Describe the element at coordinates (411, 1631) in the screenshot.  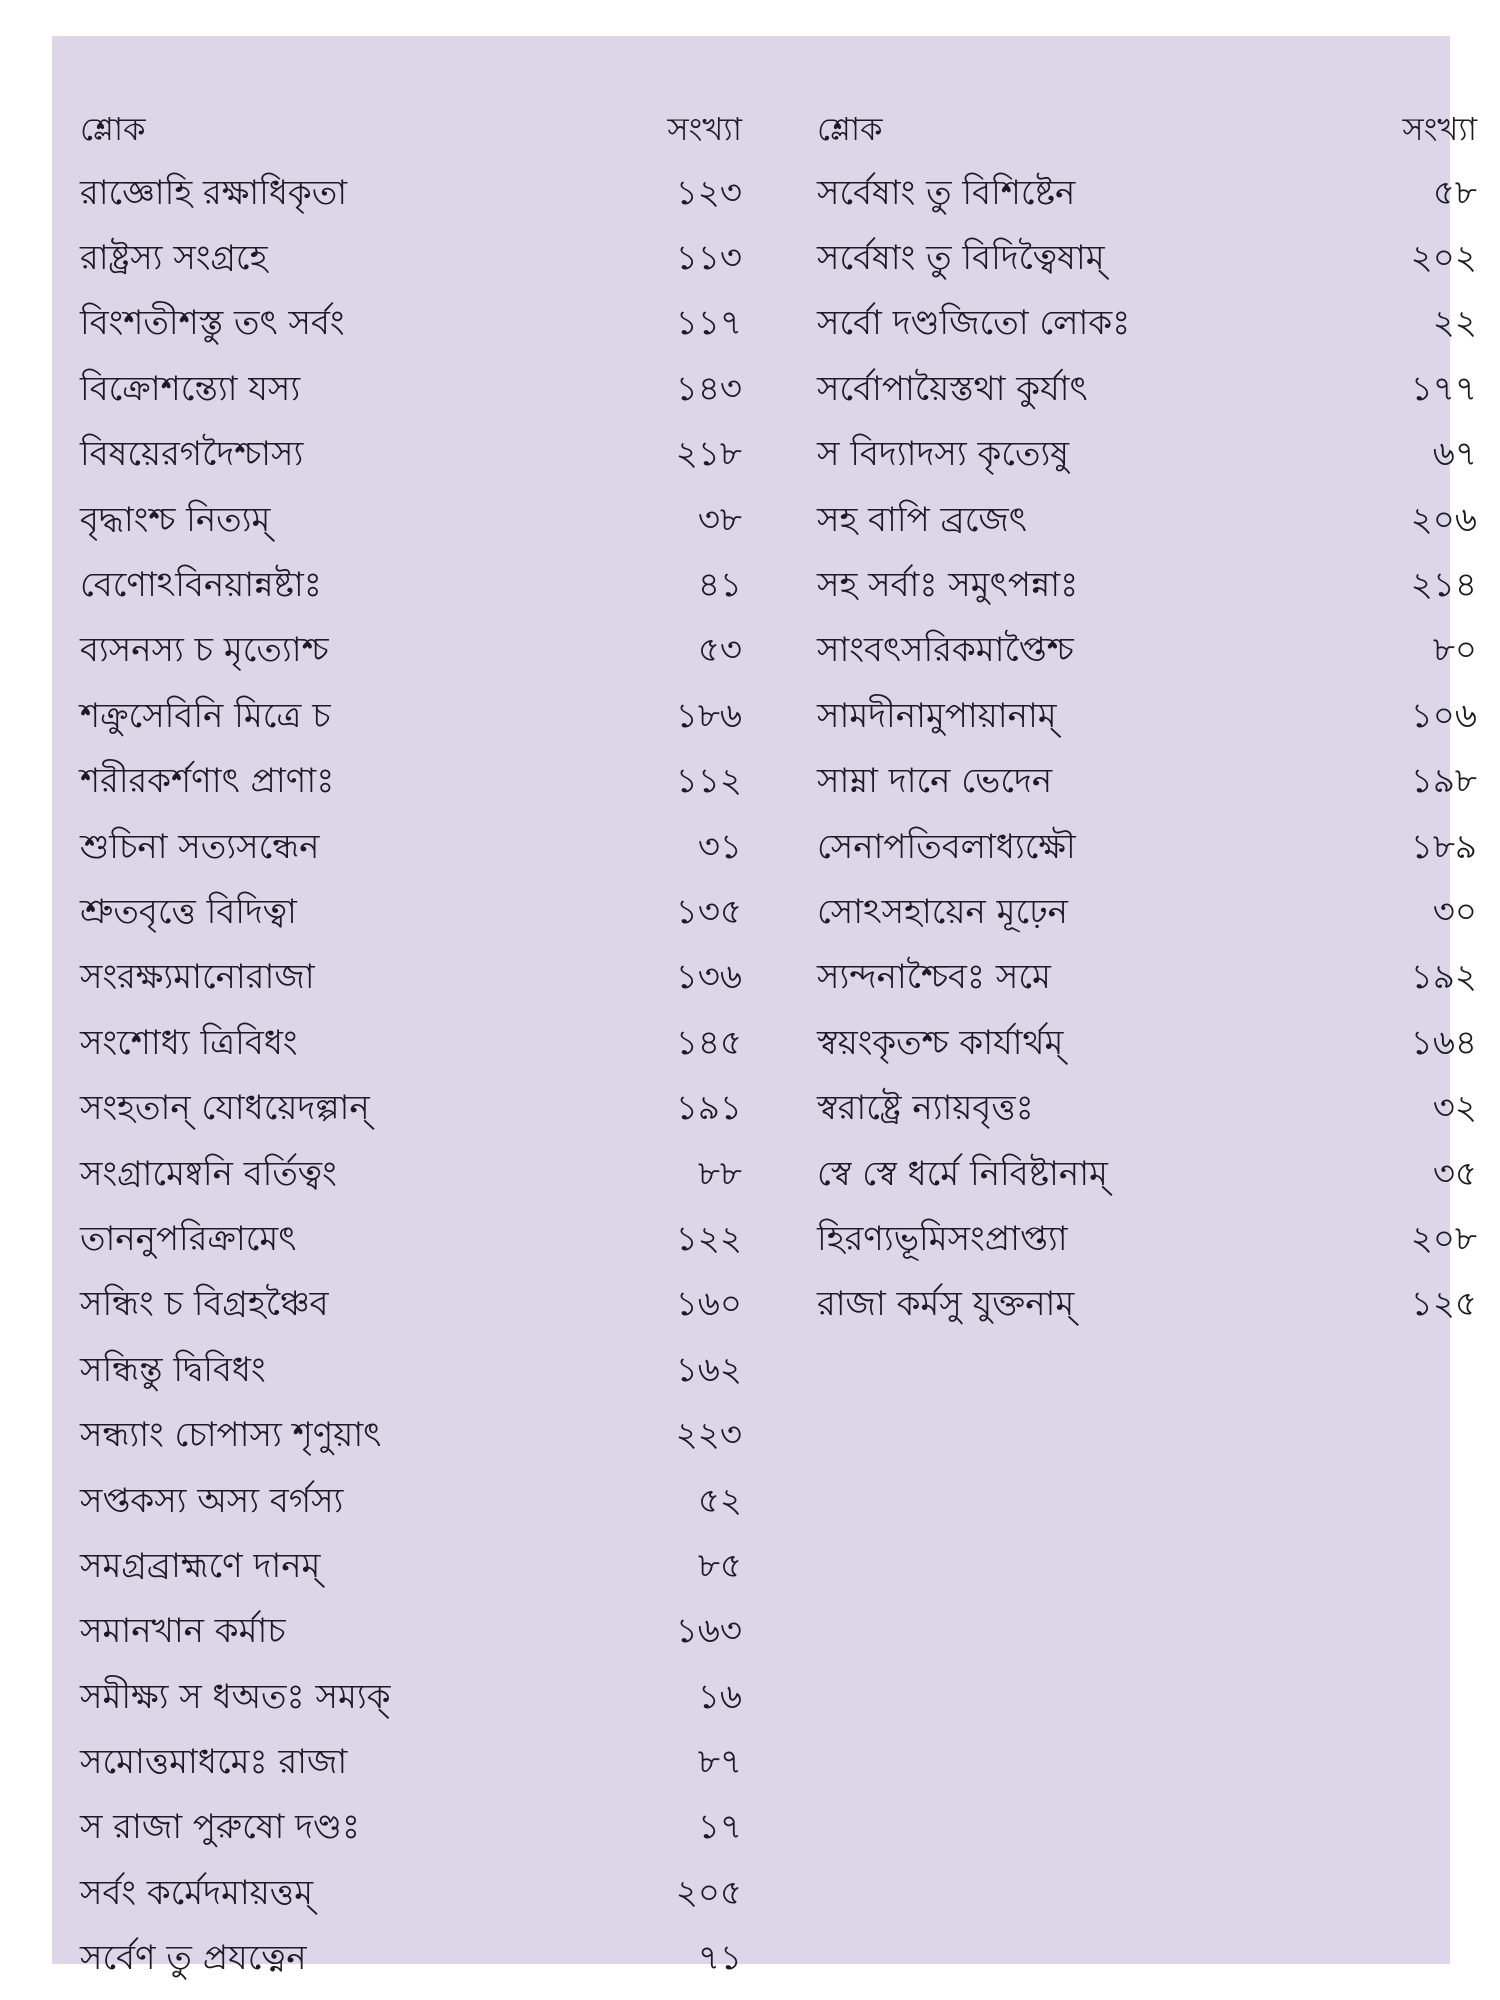
I see `index-entry: সমানখান কর্মাচ ১৬৩` at that location.